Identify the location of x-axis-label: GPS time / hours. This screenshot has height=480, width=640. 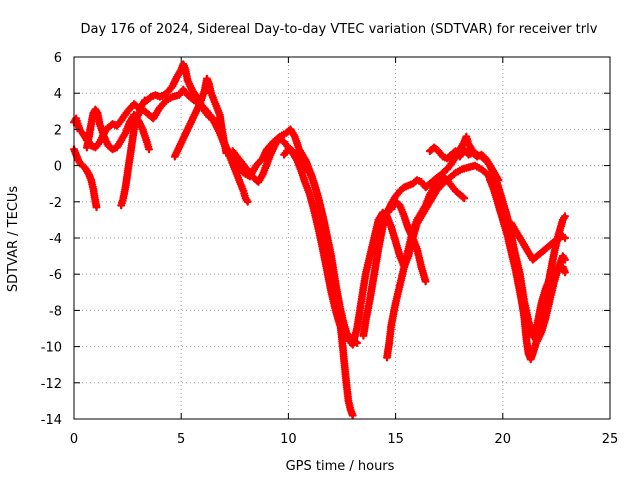
(340, 466).